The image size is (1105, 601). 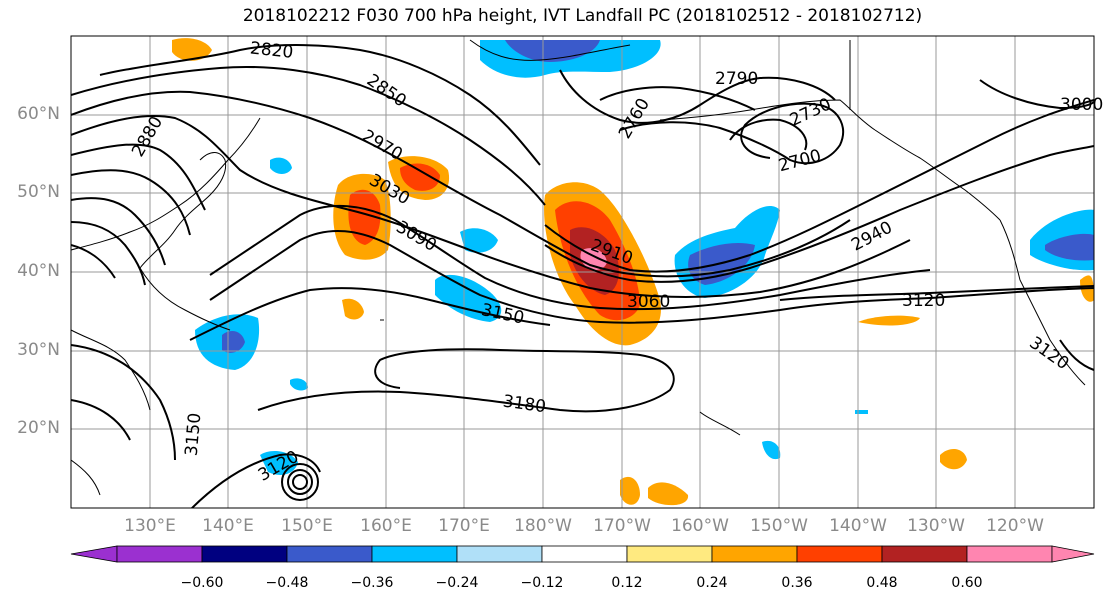 What do you see at coordinates (38, 350) in the screenshot?
I see `lat-label: 30°N` at bounding box center [38, 350].